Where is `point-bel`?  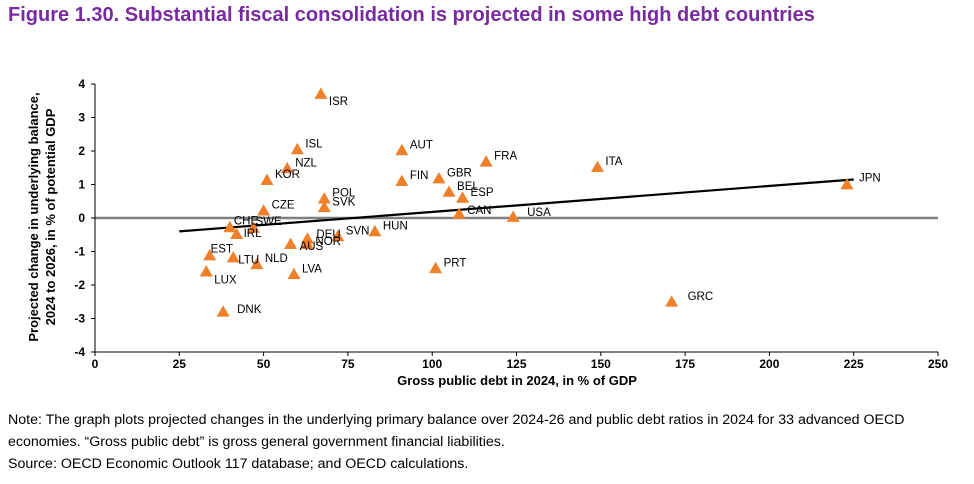 point-bel is located at coordinates (449, 191).